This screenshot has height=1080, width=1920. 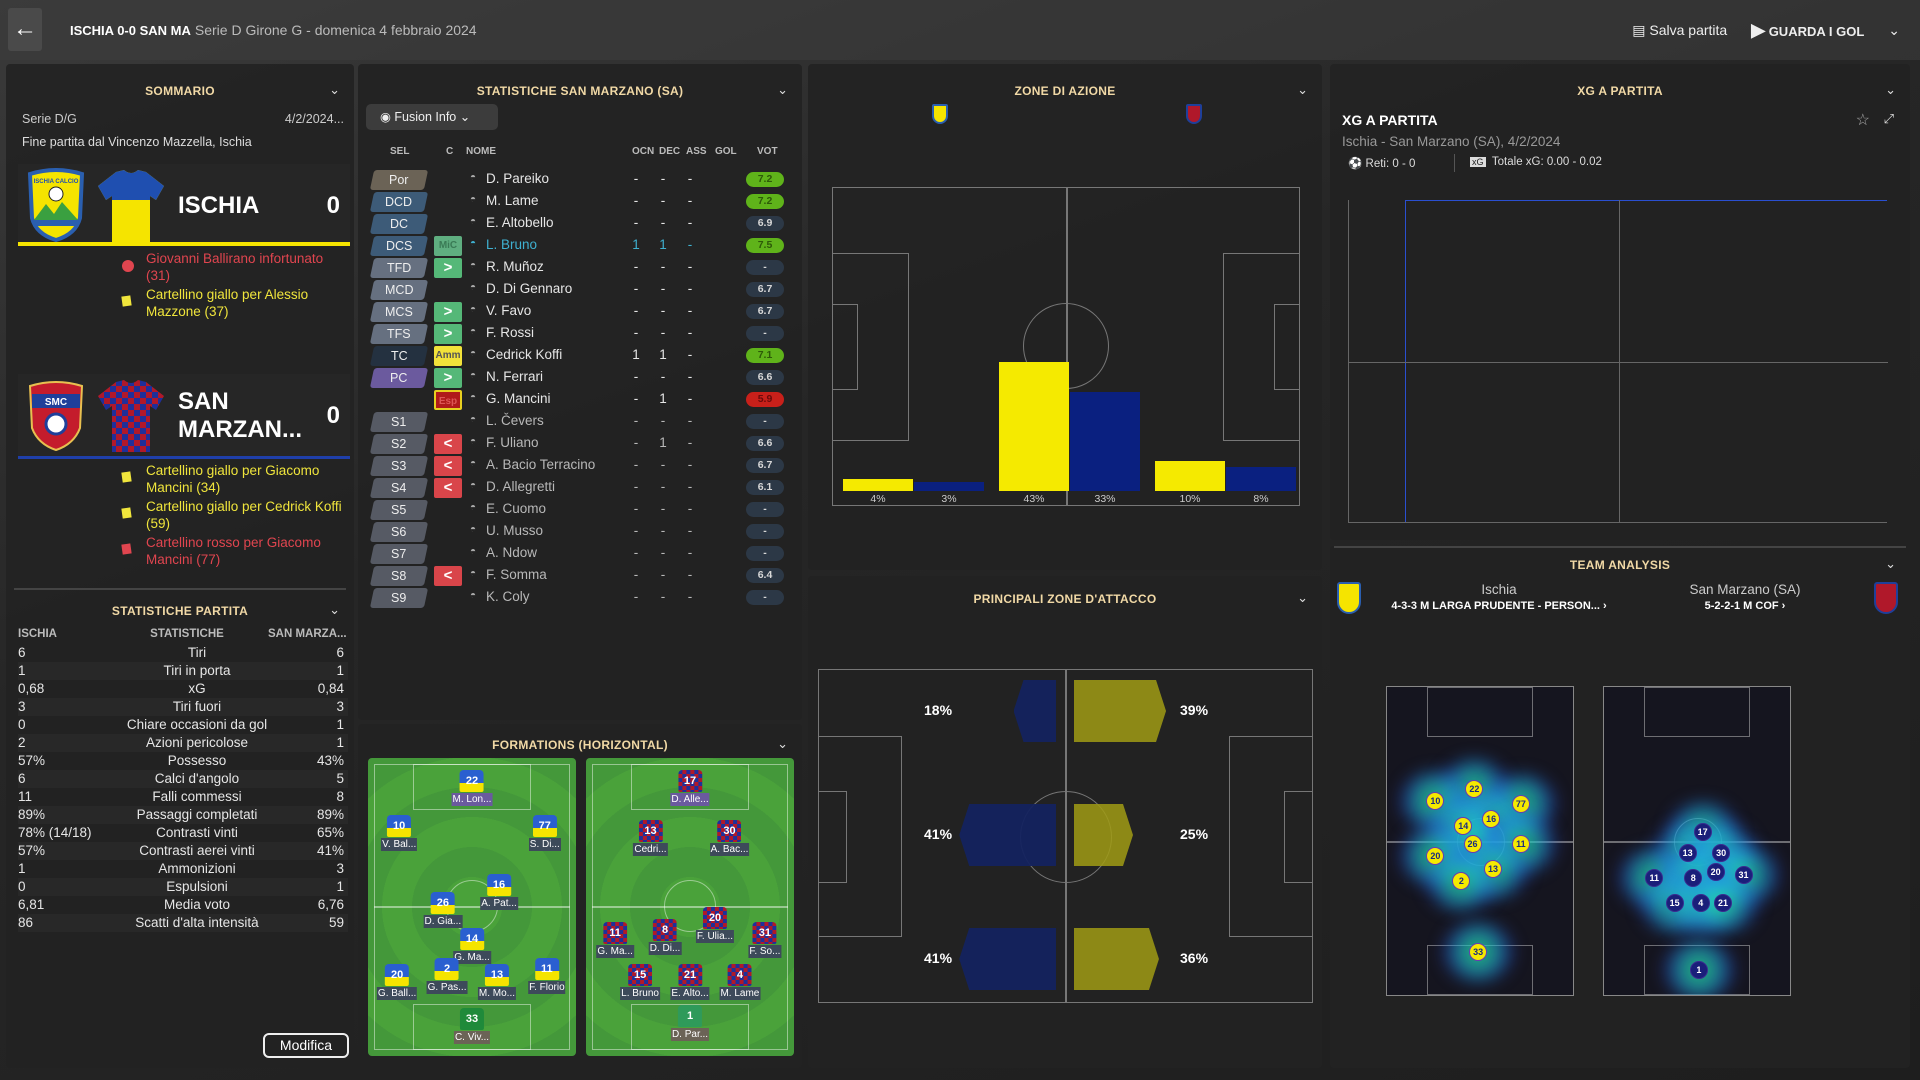 I want to click on player-position-marker: 21, so click(x=1723, y=902).